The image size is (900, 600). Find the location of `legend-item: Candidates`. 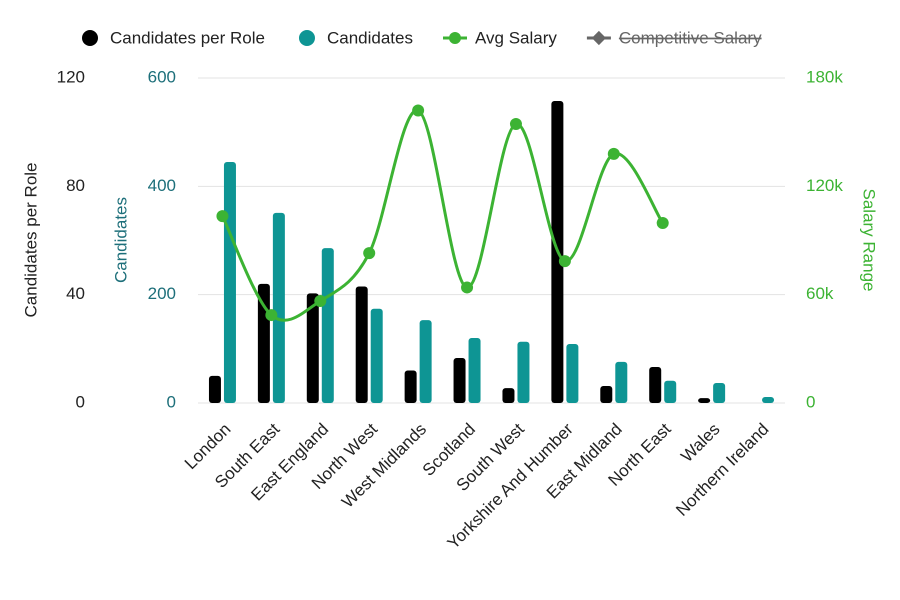

legend-item: Candidates is located at coordinates (355, 37).